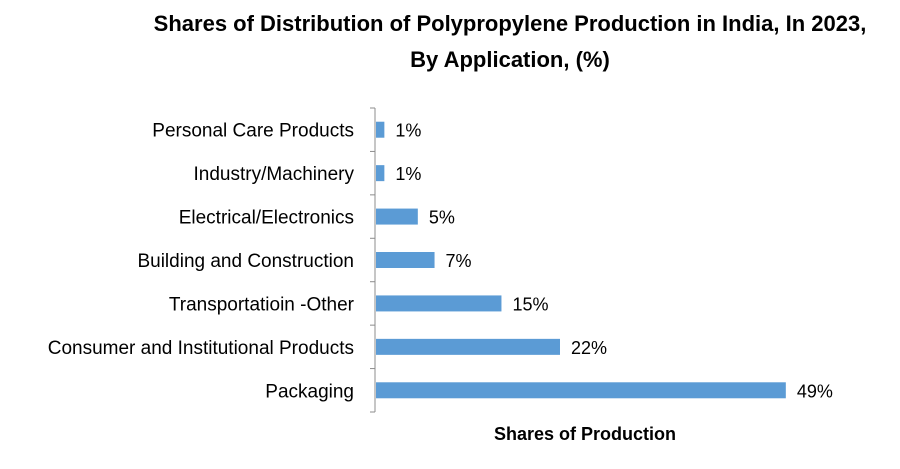 This screenshot has height=469, width=900. What do you see at coordinates (309, 391) in the screenshot?
I see `category-label: Packaging` at bounding box center [309, 391].